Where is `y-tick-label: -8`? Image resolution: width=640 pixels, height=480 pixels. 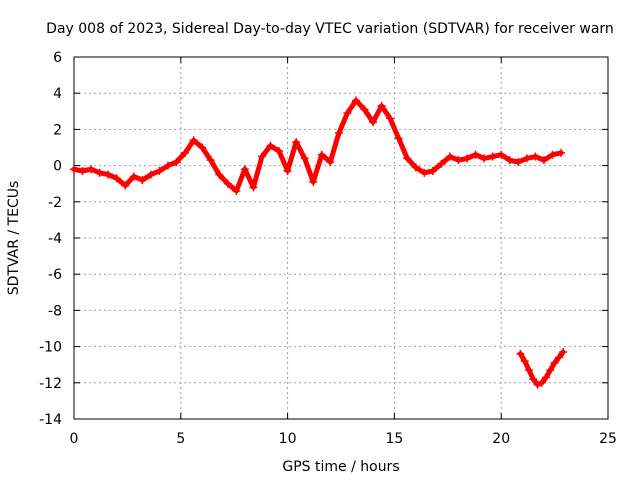 y-tick-label: -8 is located at coordinates (55, 311).